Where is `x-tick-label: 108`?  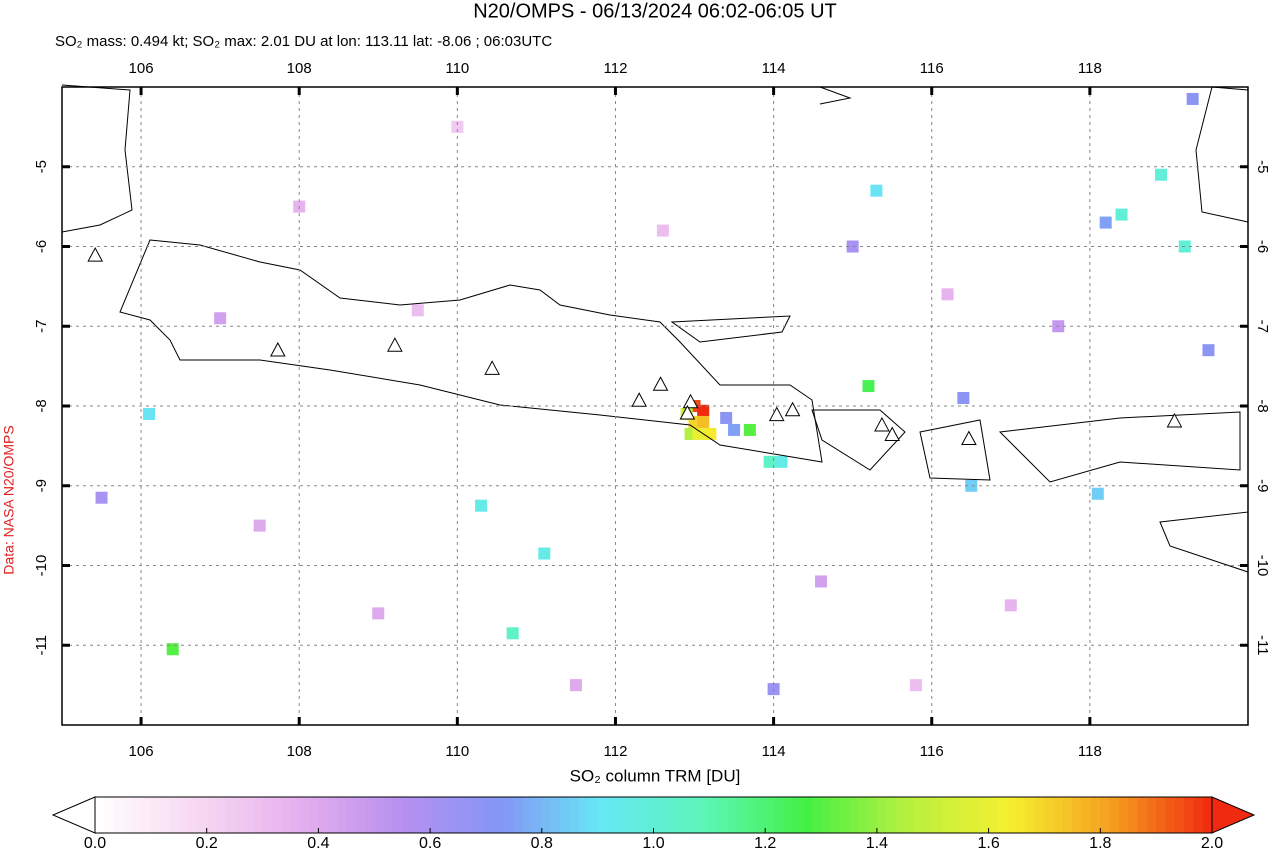 x-tick-label: 108 is located at coordinates (299, 751).